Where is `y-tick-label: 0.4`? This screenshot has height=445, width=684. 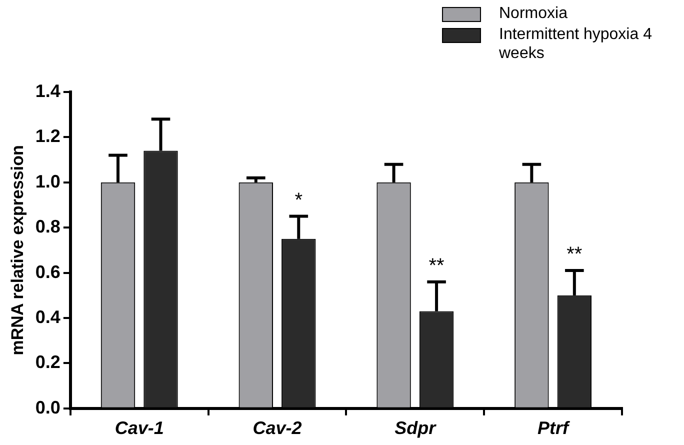
y-tick-label: 0.4 is located at coordinates (47, 316).